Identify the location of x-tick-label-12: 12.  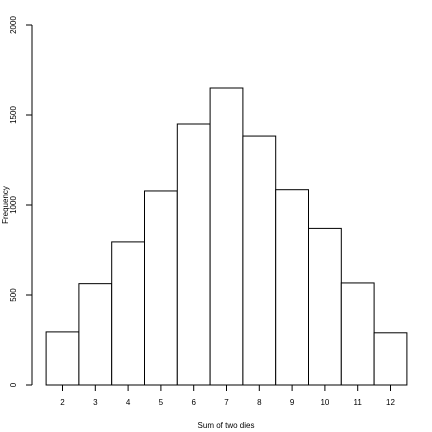
(390, 402).